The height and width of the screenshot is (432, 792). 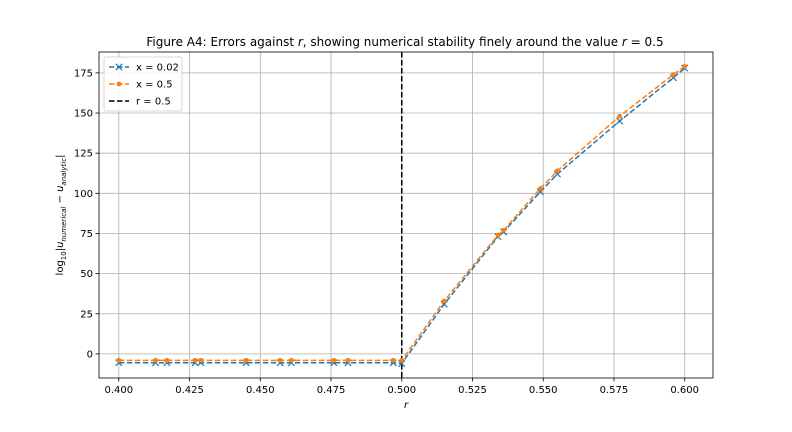 What do you see at coordinates (118, 390) in the screenshot?
I see `x-tick-label: 0.400` at bounding box center [118, 390].